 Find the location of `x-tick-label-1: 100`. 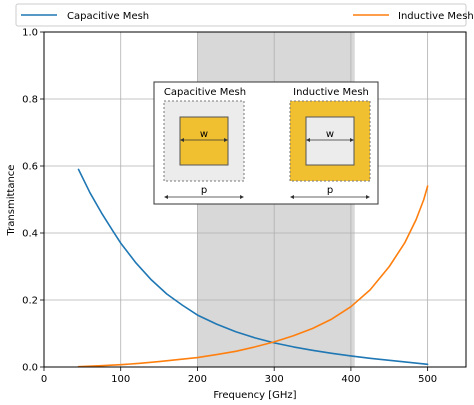

x-tick-label-1: 100 is located at coordinates (120, 379).